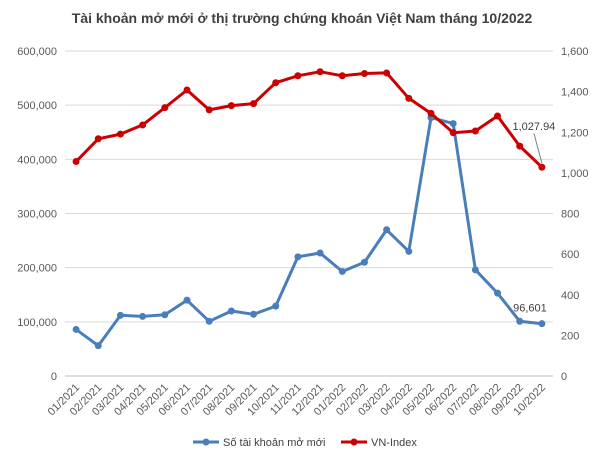 The image size is (604, 469). What do you see at coordinates (54, 377) in the screenshot?
I see `y-left-tick-label: 0` at bounding box center [54, 377].